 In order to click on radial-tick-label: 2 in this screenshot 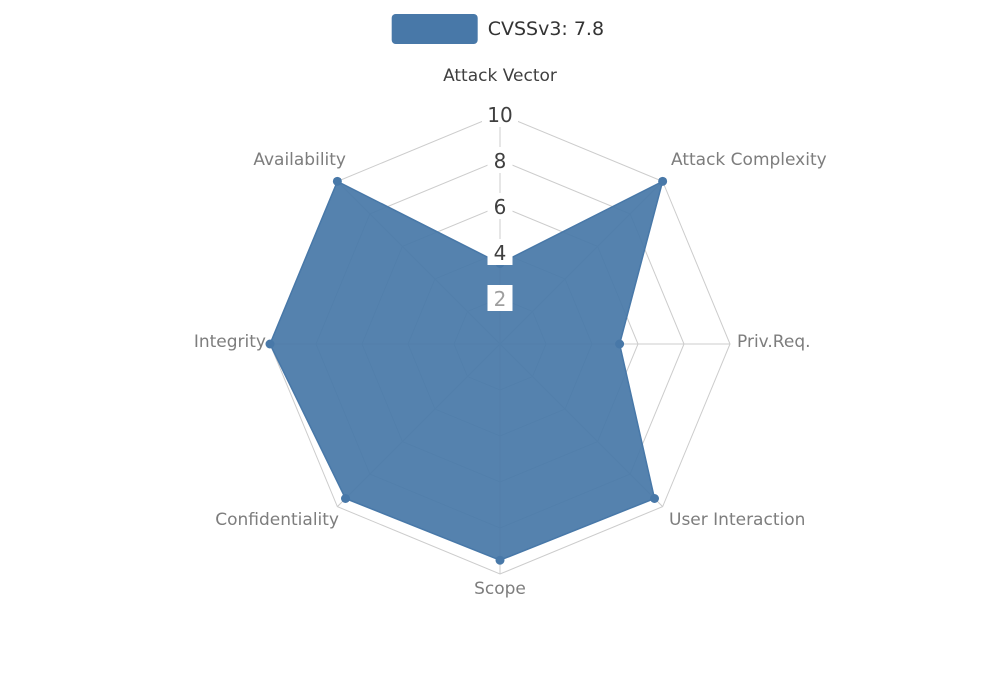, I will do `click(500, 299)`.